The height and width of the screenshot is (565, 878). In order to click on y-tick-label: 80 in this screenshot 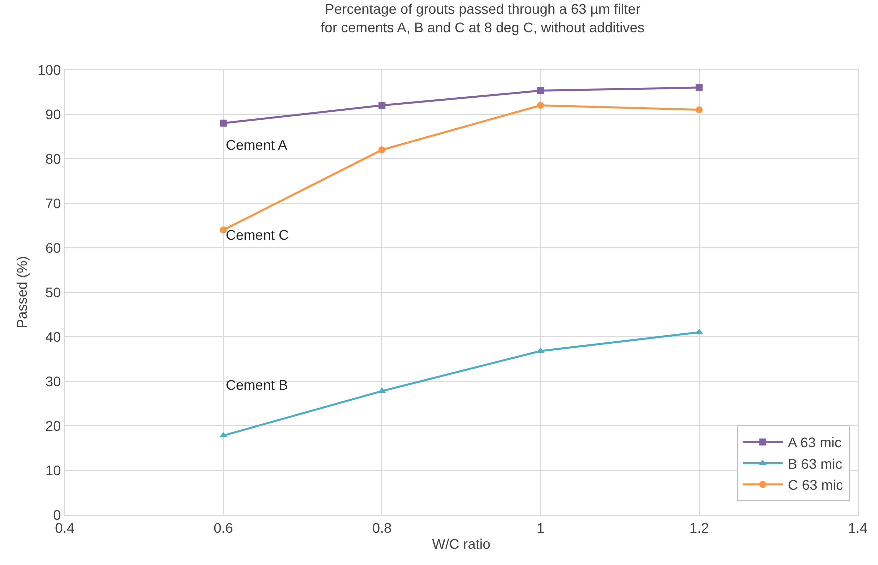, I will do `click(54, 158)`.